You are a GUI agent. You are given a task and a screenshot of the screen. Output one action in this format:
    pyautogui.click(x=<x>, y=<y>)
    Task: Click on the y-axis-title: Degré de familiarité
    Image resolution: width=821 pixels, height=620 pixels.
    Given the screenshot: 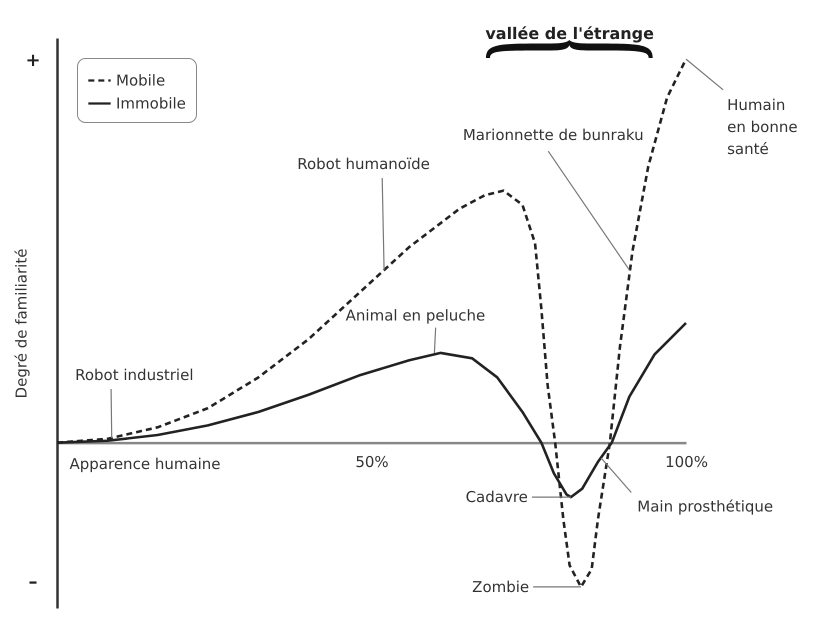 What is the action you would take?
    pyautogui.click(x=21, y=323)
    